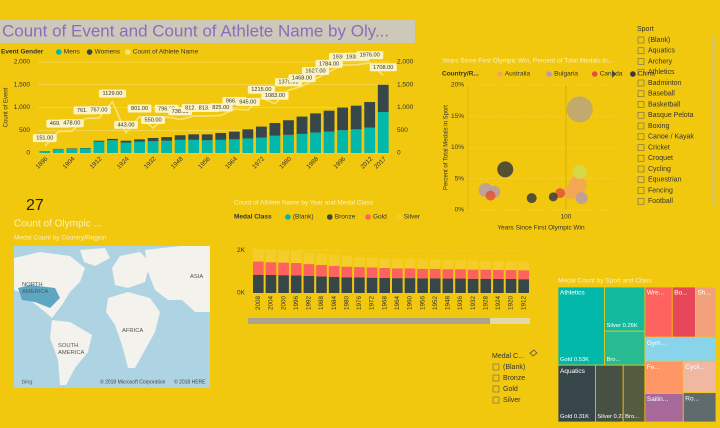 The width and height of the screenshot is (720, 428). What do you see at coordinates (713, 121) in the screenshot?
I see `slicer-scrollbar` at bounding box center [713, 121].